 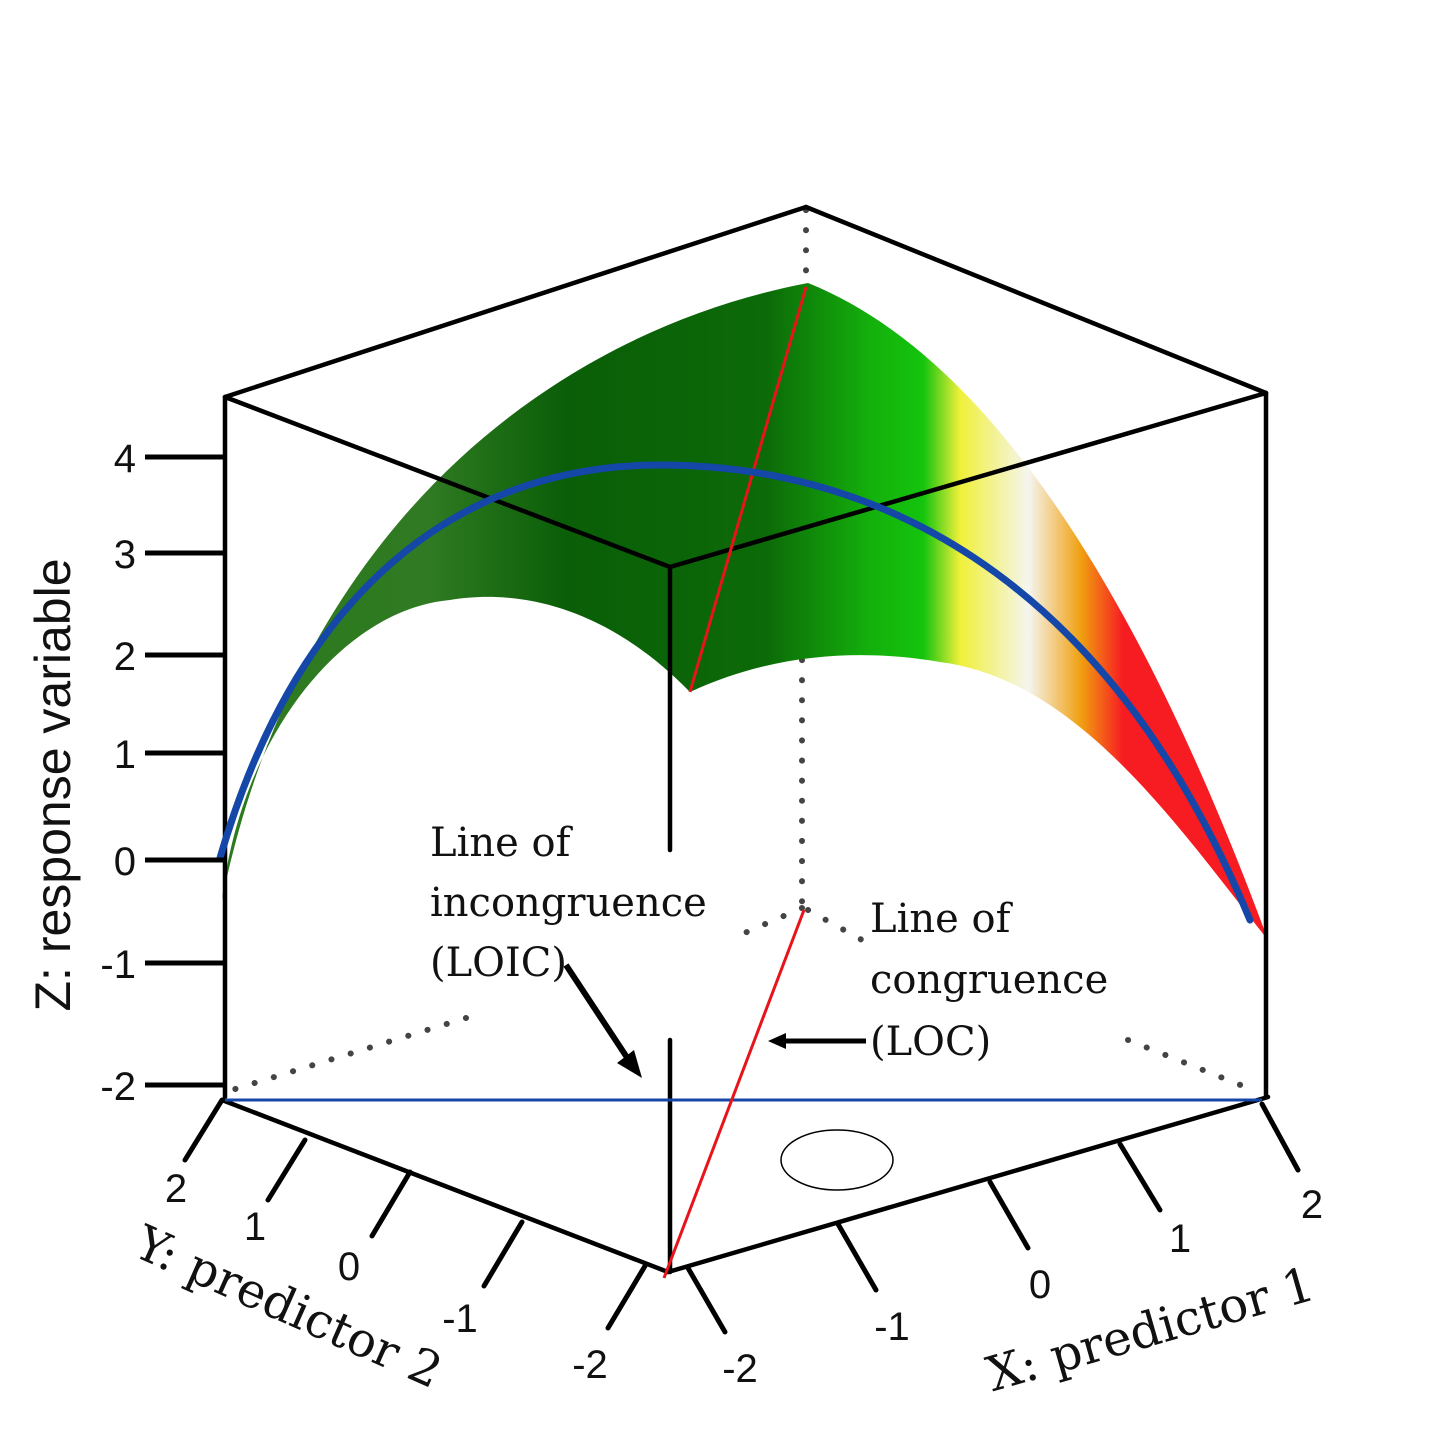 I want to click on loic-arrow-shaft, so click(x=598, y=1013).